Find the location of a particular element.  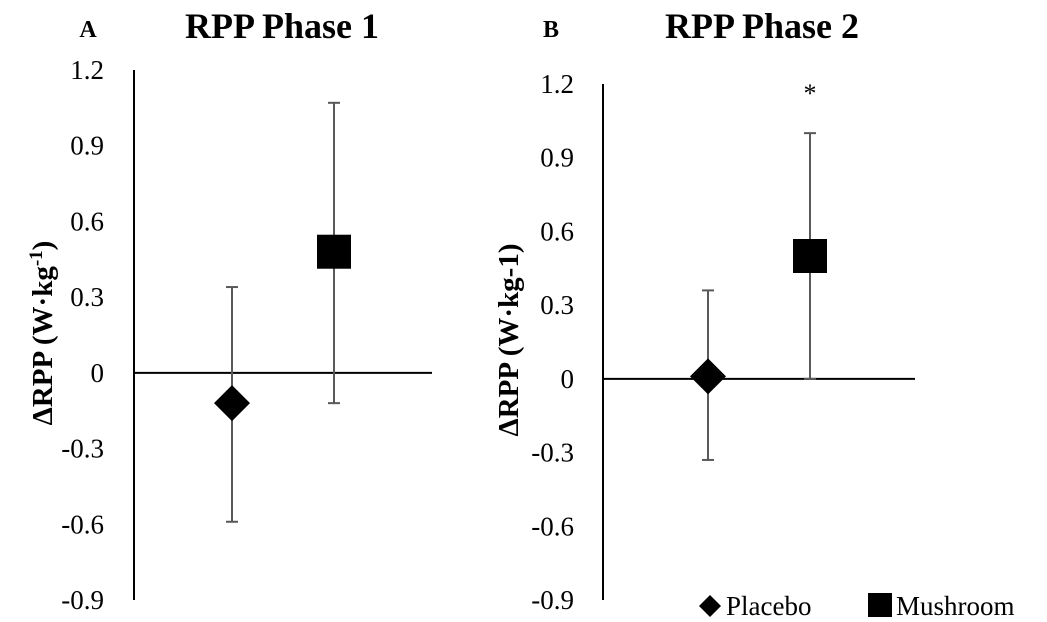

legend-label-placebo: Placebo is located at coordinates (768, 606).